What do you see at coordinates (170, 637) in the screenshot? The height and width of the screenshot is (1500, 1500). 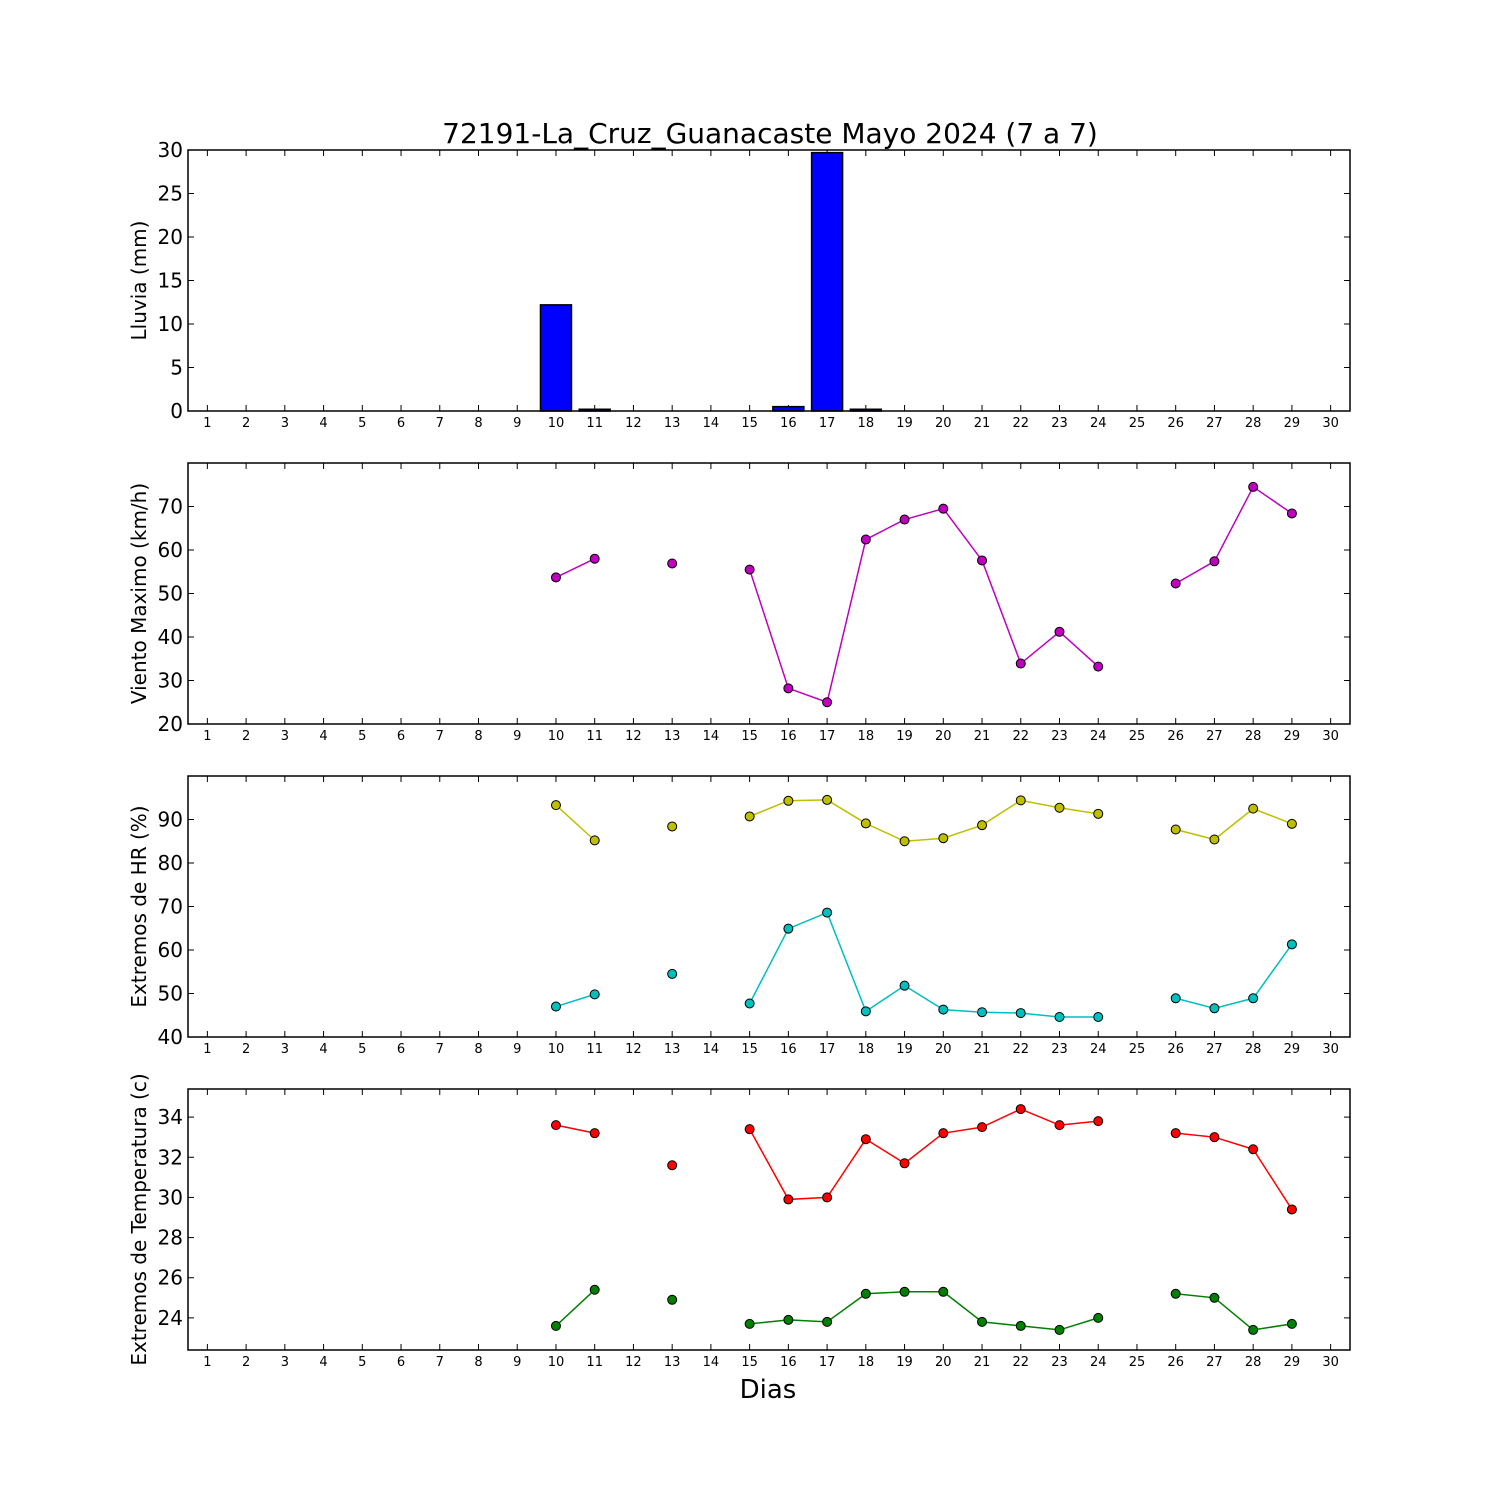 I see `y-tick-label: 40` at bounding box center [170, 637].